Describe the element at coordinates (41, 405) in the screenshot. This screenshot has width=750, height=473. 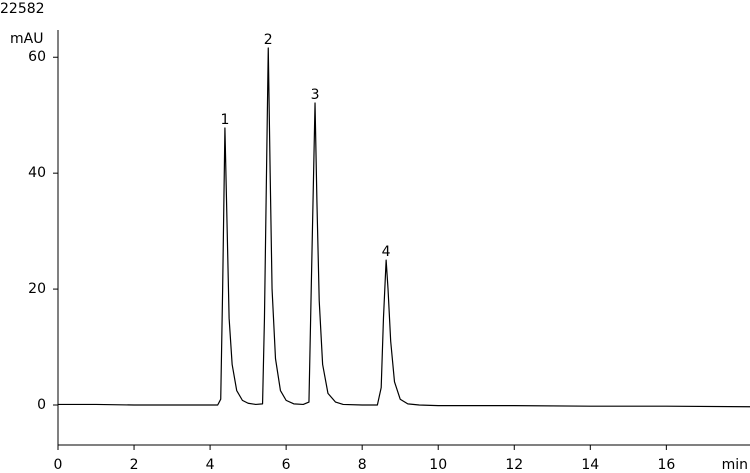
I see `y-tick-label: 0` at that location.